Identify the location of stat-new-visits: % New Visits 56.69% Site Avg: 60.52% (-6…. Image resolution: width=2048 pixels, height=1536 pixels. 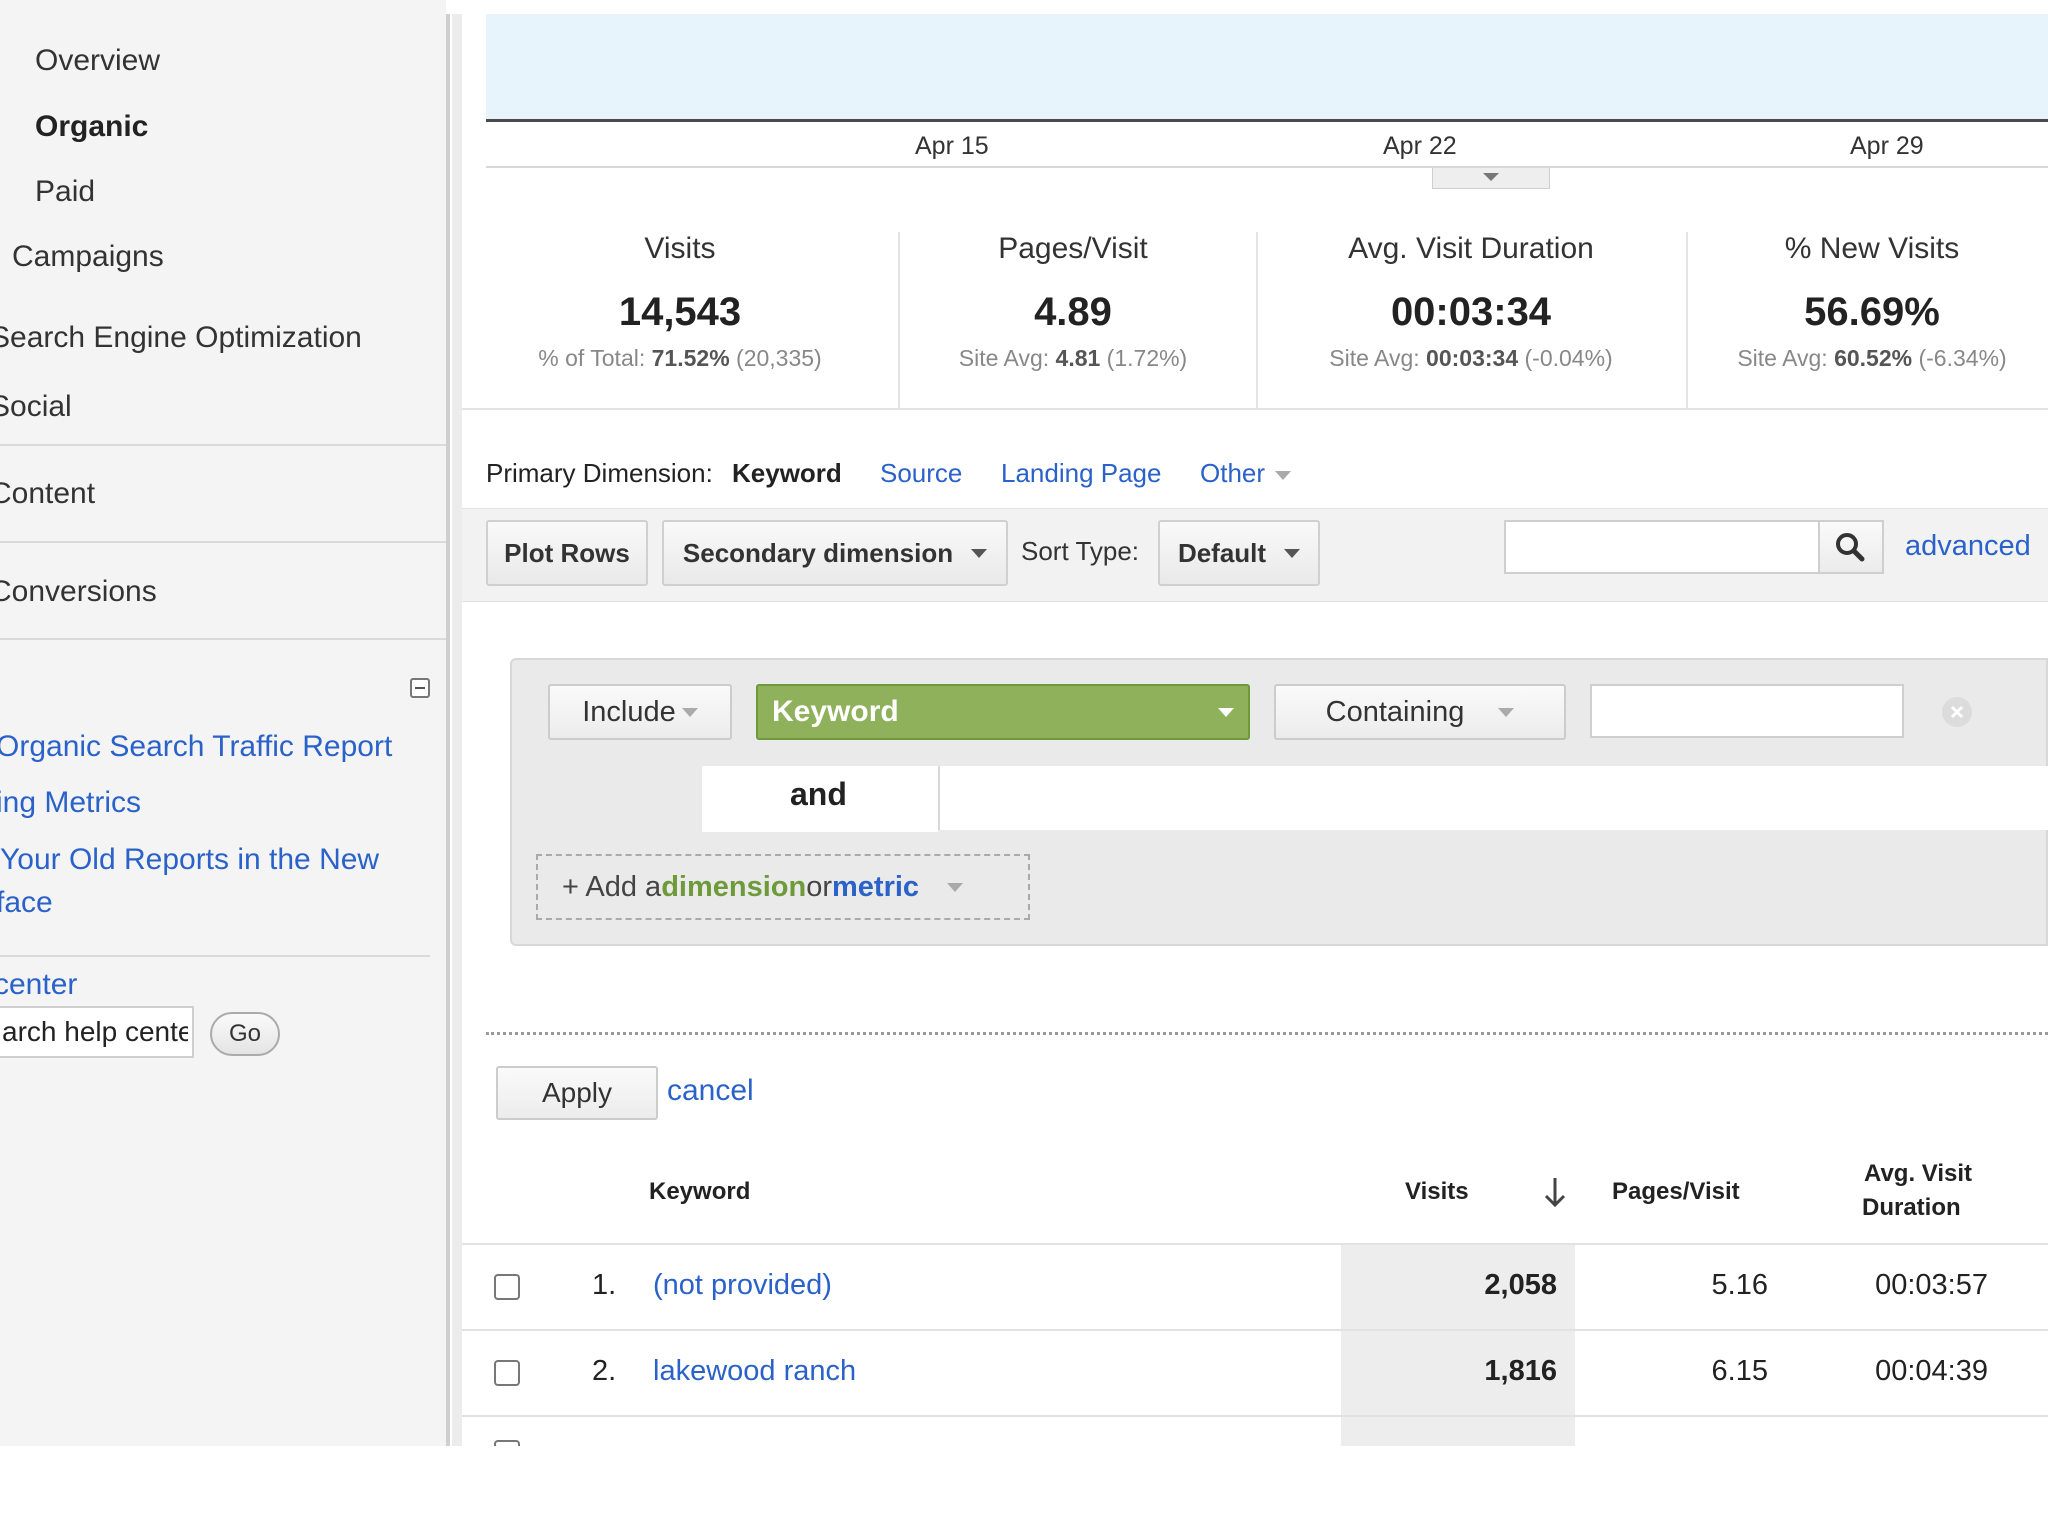
(1872, 302).